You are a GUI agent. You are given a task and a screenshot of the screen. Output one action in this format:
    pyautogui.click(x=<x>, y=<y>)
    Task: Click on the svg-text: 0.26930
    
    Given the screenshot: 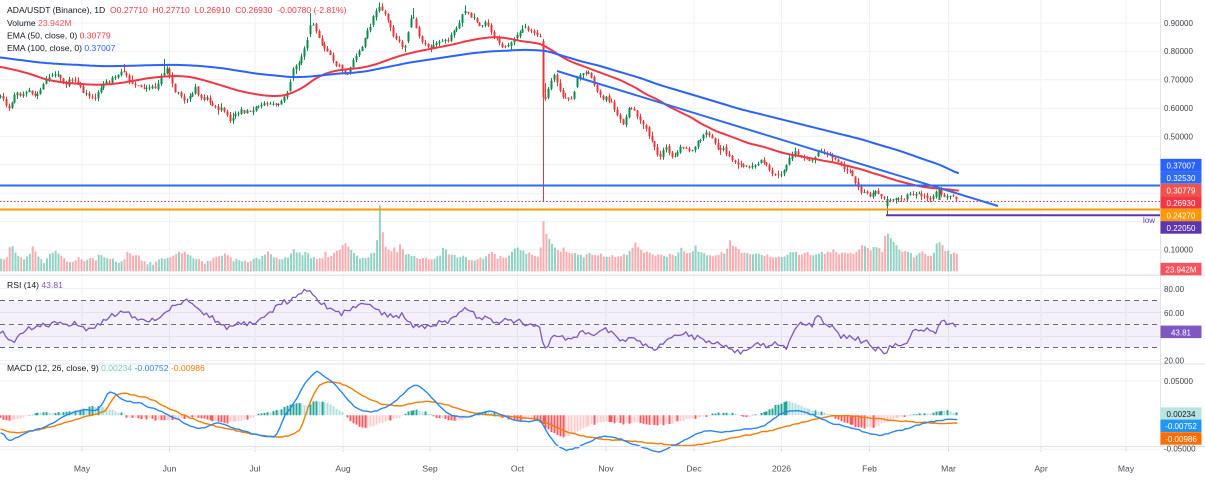 What is the action you would take?
    pyautogui.click(x=1181, y=203)
    